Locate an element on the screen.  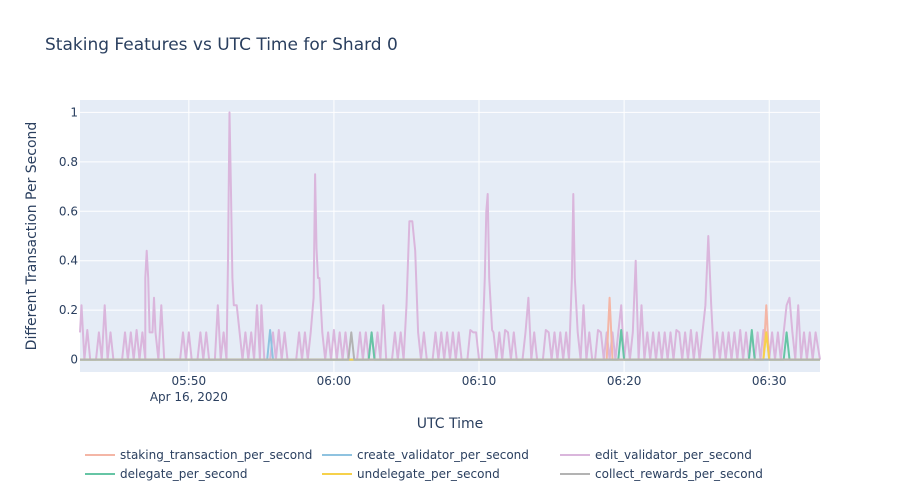
y-tick-label: 1 is located at coordinates (74, 112).